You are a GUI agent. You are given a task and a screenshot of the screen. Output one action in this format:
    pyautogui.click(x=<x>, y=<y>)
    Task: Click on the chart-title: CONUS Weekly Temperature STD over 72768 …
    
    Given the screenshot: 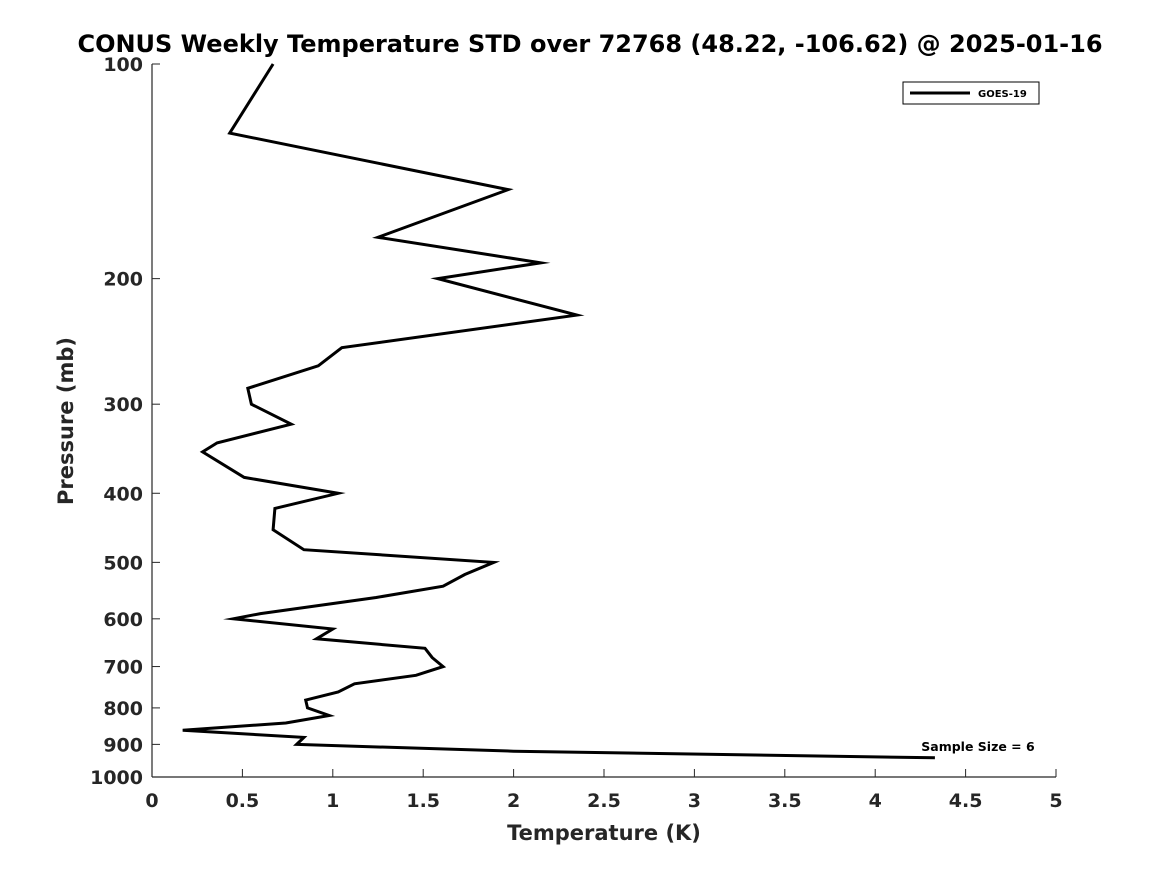 What is the action you would take?
    pyautogui.click(x=589, y=44)
    